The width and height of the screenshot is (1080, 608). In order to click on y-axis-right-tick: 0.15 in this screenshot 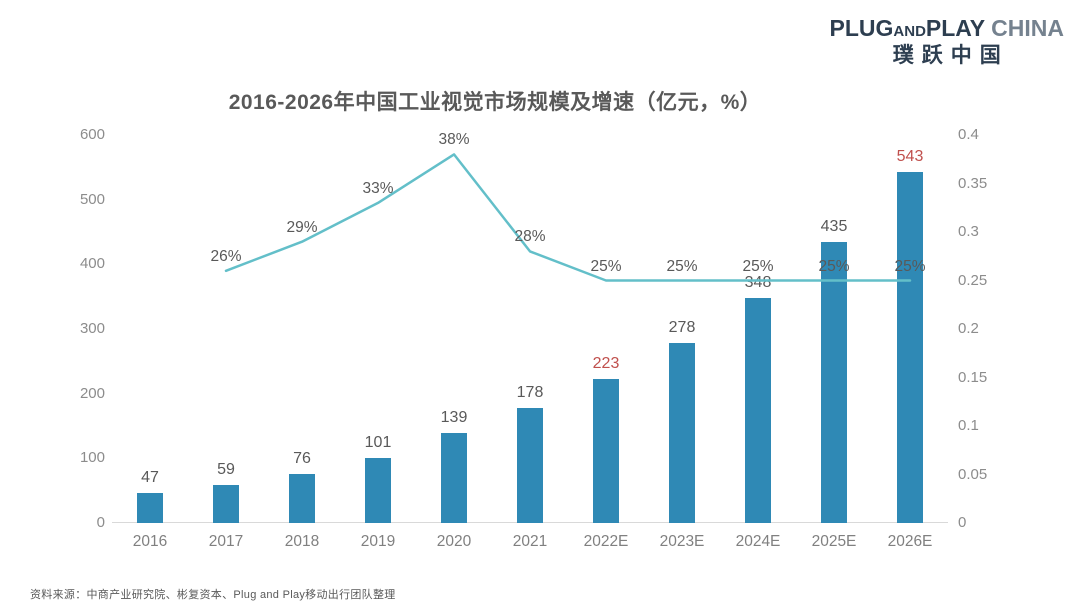, I will do `click(973, 377)`.